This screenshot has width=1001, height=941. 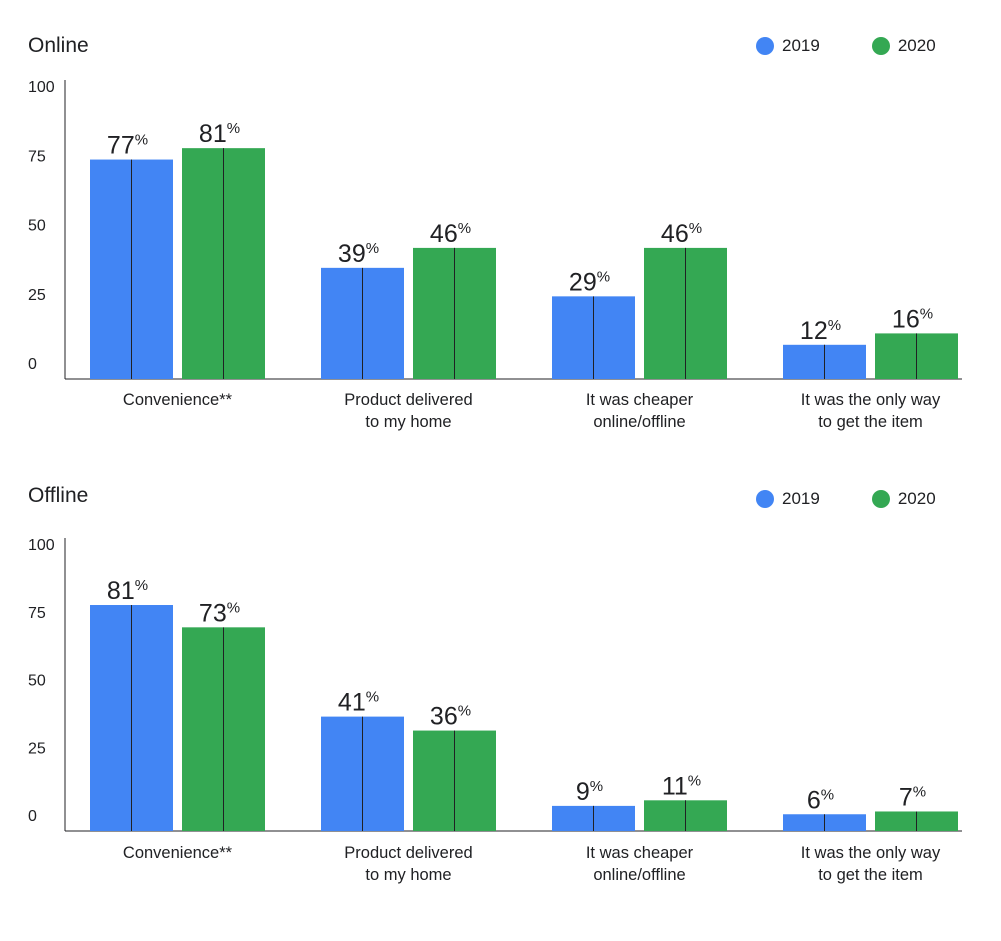 I want to click on data-label: 6%, so click(x=820, y=800).